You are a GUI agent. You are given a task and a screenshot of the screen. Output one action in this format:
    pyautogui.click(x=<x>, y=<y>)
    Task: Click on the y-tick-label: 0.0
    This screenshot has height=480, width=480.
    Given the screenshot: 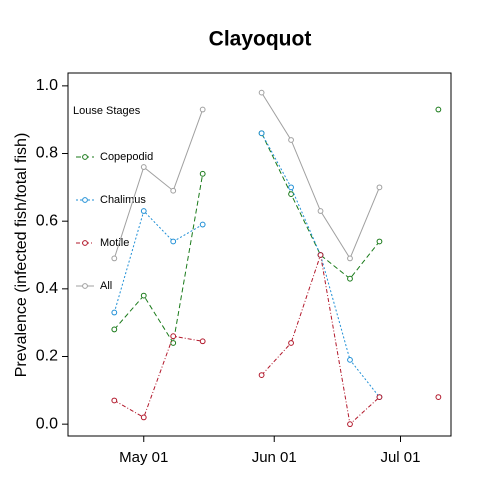 What is the action you would take?
    pyautogui.click(x=47, y=423)
    